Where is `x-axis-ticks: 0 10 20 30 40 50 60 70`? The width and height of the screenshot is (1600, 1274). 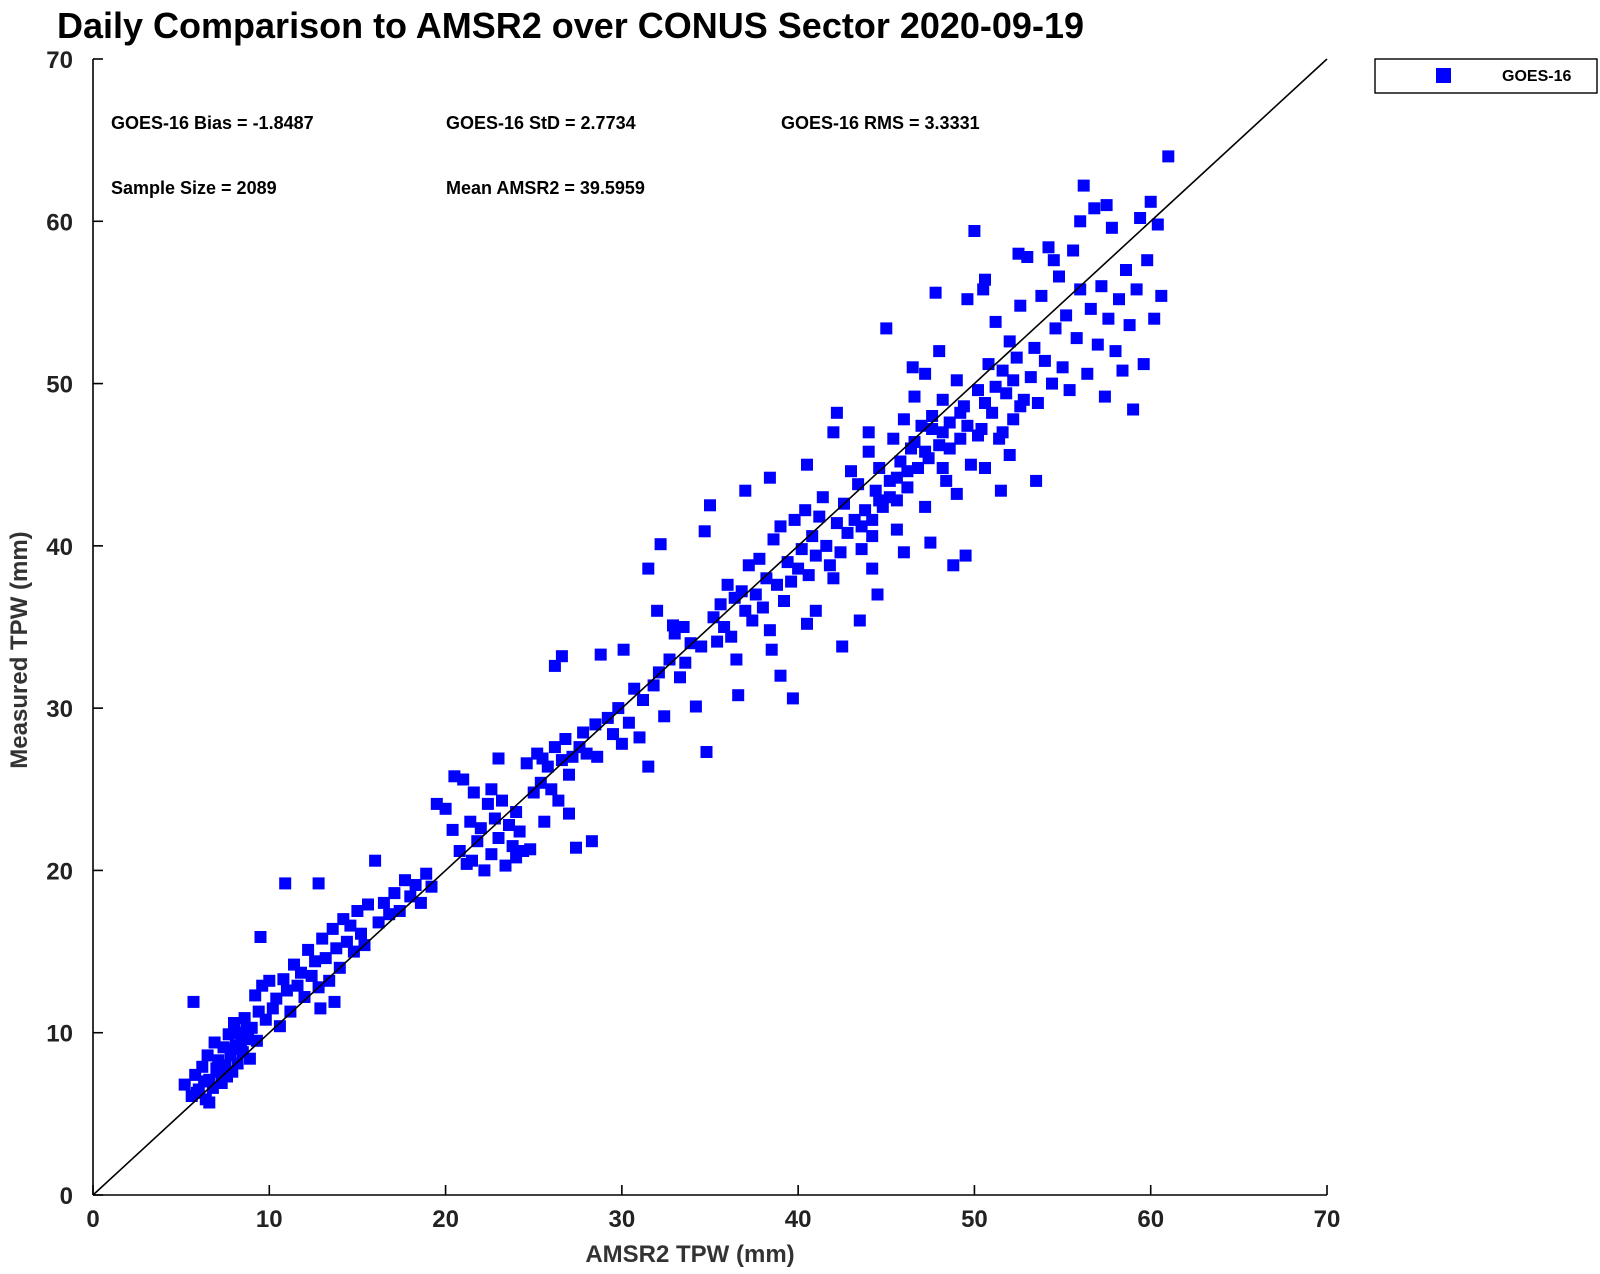 x-axis-ticks: 0 10 20 30 40 50 60 70 is located at coordinates (713, 1209).